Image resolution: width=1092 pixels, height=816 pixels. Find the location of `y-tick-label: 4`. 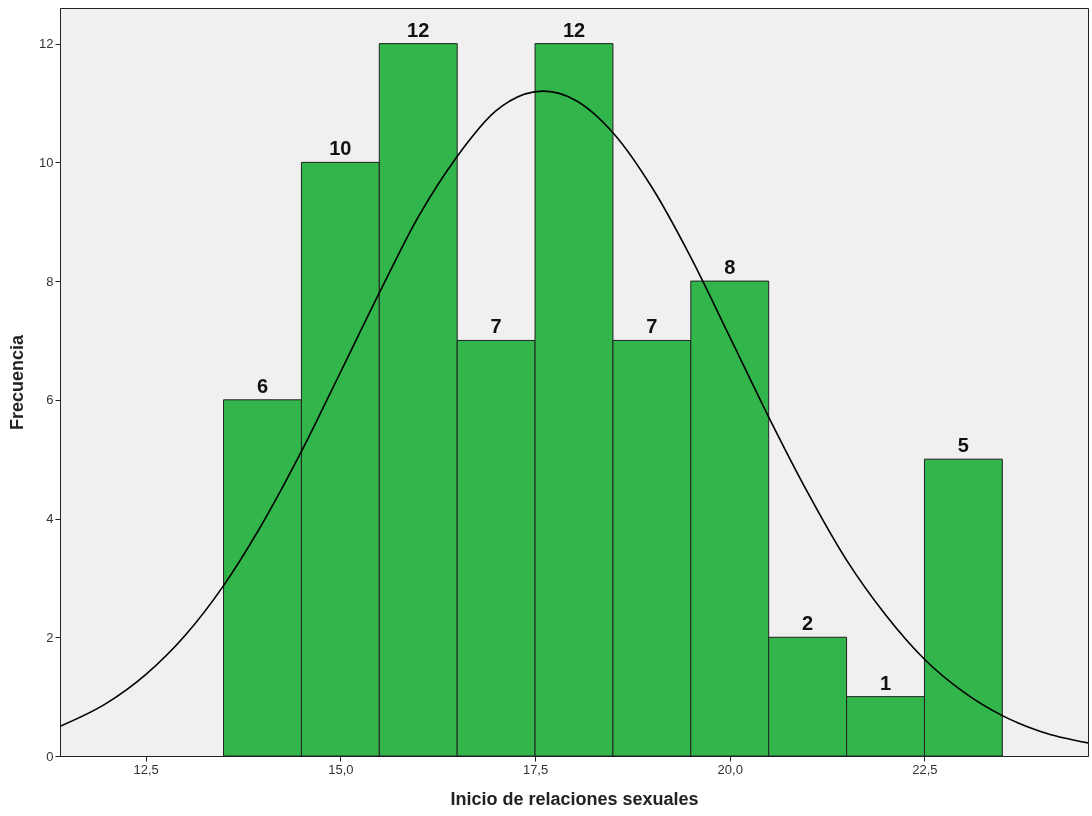

y-tick-label: 4 is located at coordinates (50, 519).